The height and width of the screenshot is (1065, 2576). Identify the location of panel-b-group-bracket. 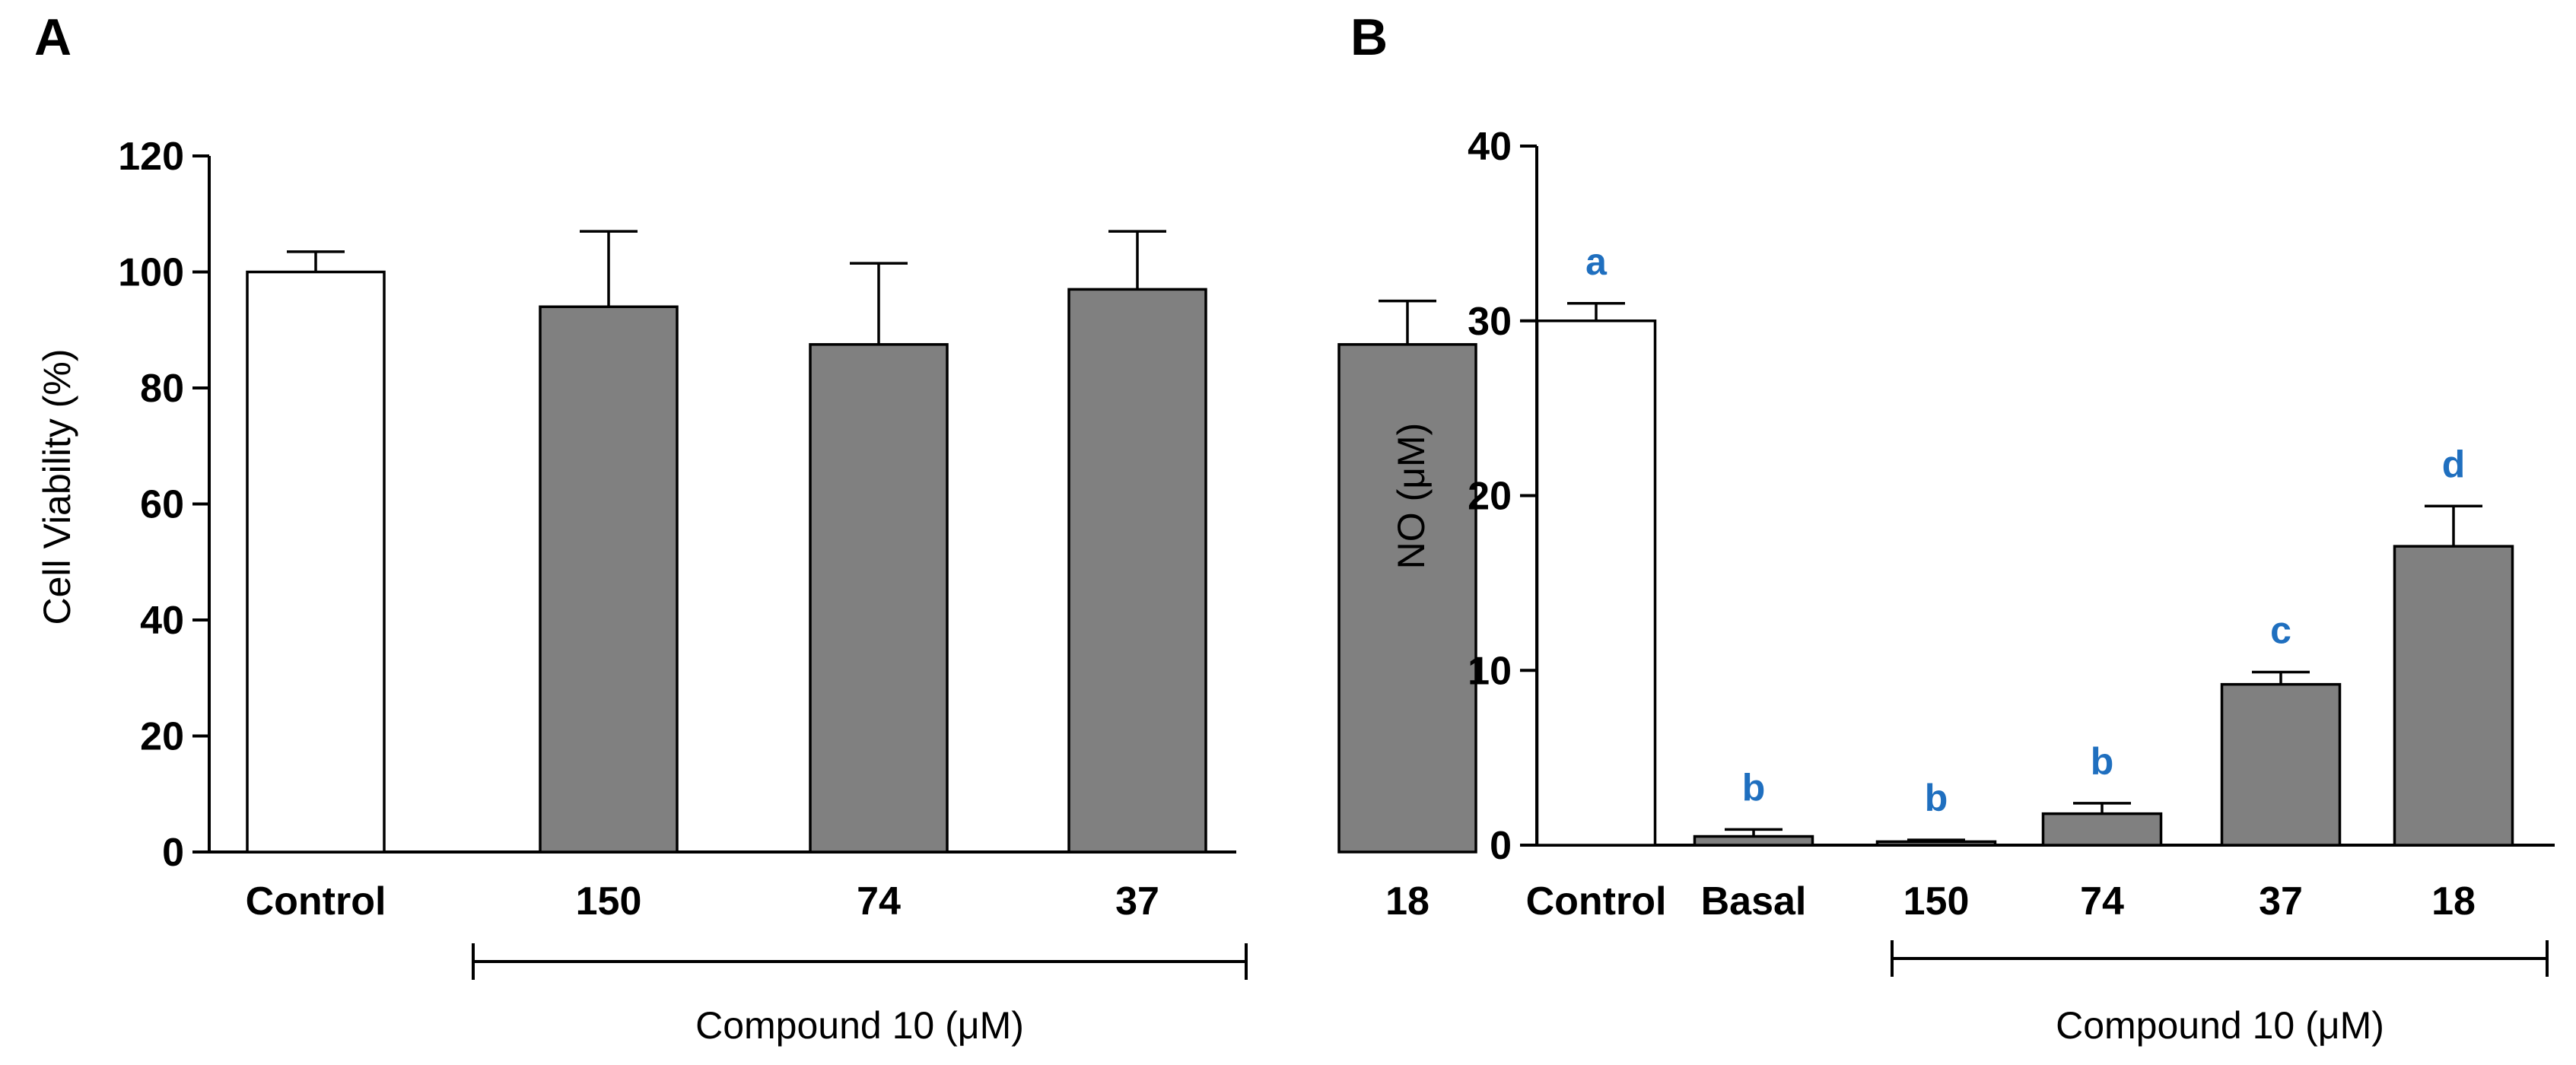
(2220, 958).